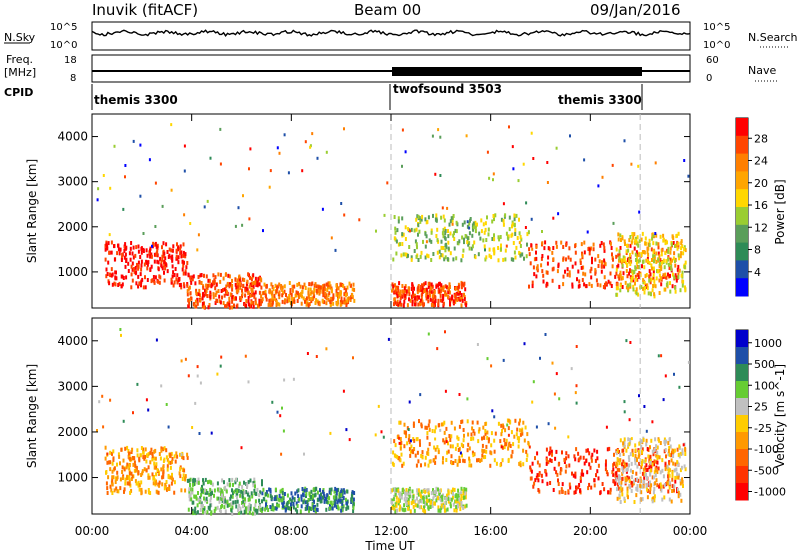 This screenshot has height=554, width=800. What do you see at coordinates (742, 287) in the screenshot?
I see `power-colorbar-swatch` at bounding box center [742, 287].